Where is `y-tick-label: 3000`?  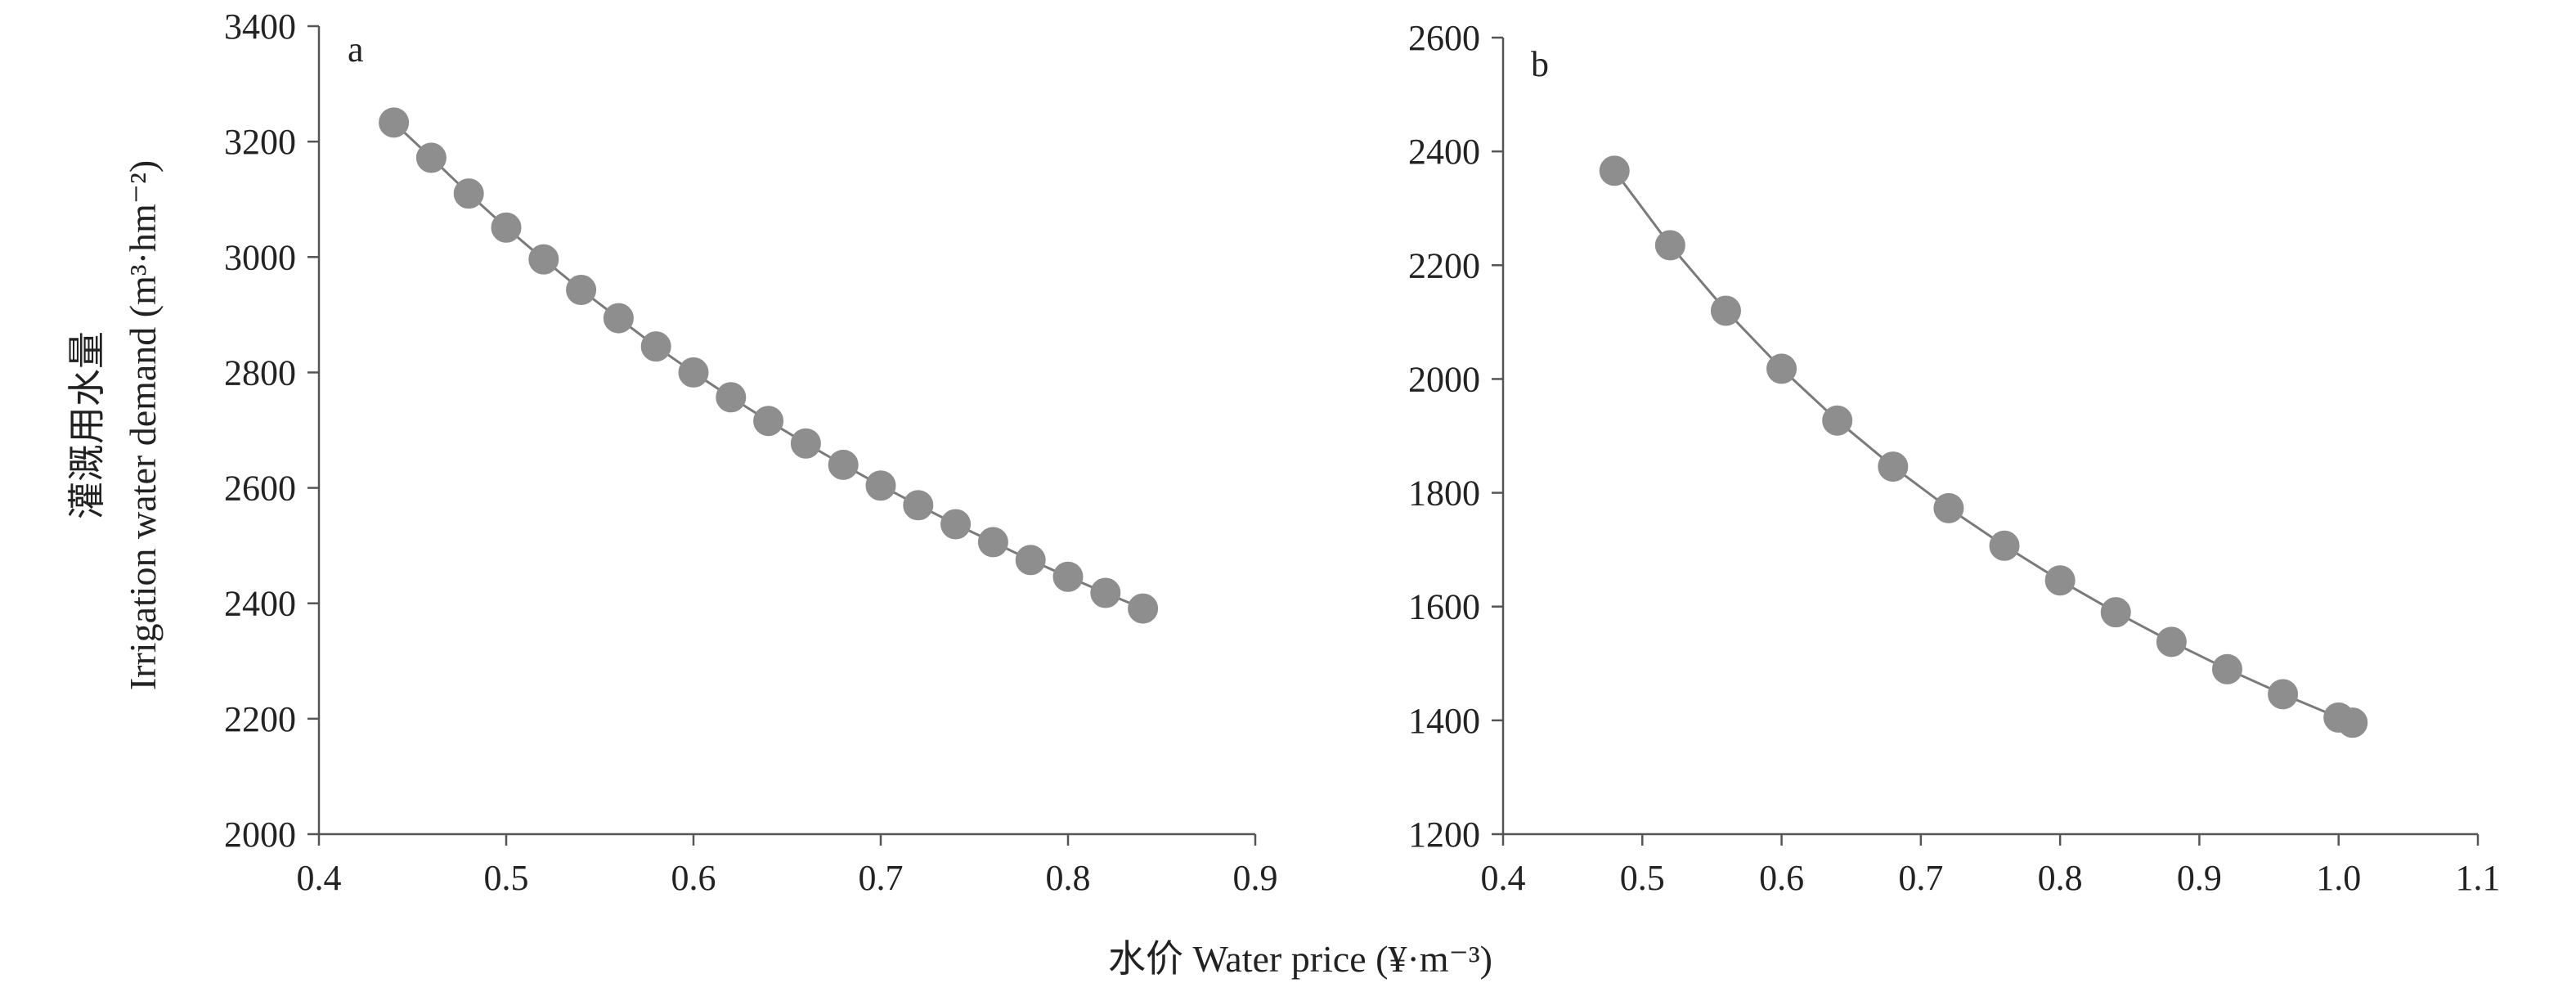 y-tick-label: 3000 is located at coordinates (260, 257).